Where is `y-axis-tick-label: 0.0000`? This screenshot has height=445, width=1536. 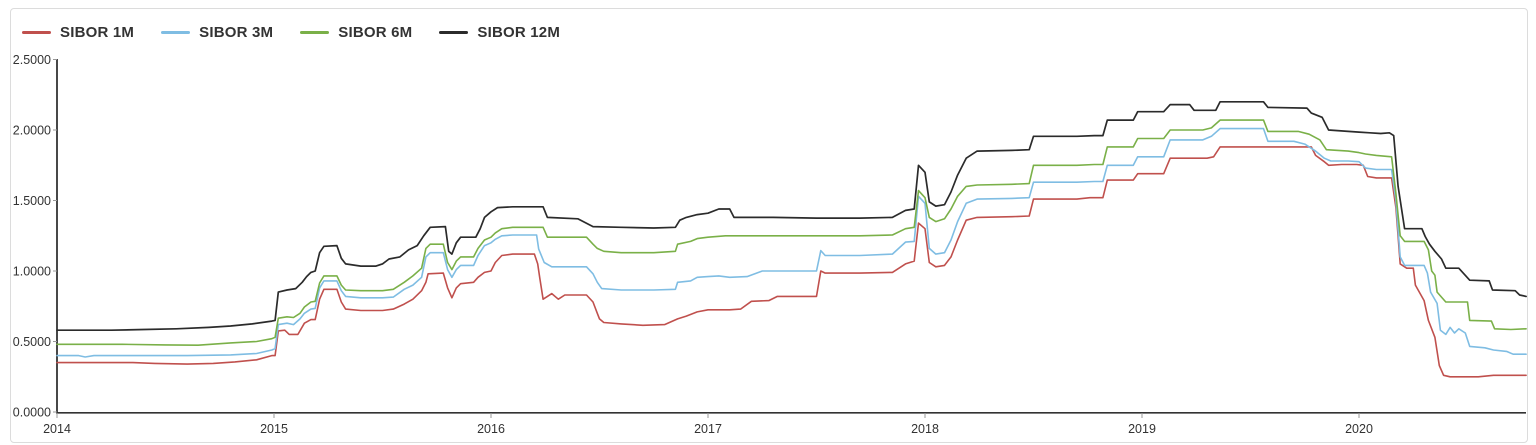 y-axis-tick-label: 0.0000 is located at coordinates (32, 413).